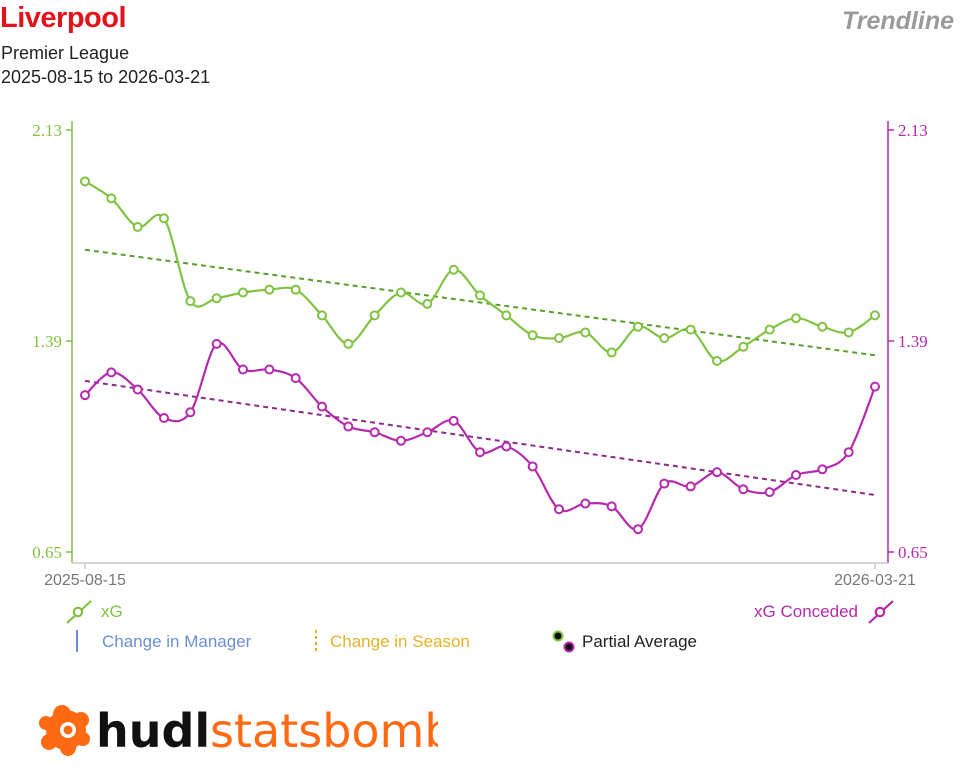 Image resolution: width=960 pixels, height=780 pixels. What do you see at coordinates (875, 580) in the screenshot?
I see `x-tick-label-end: 2026-03-21` at bounding box center [875, 580].